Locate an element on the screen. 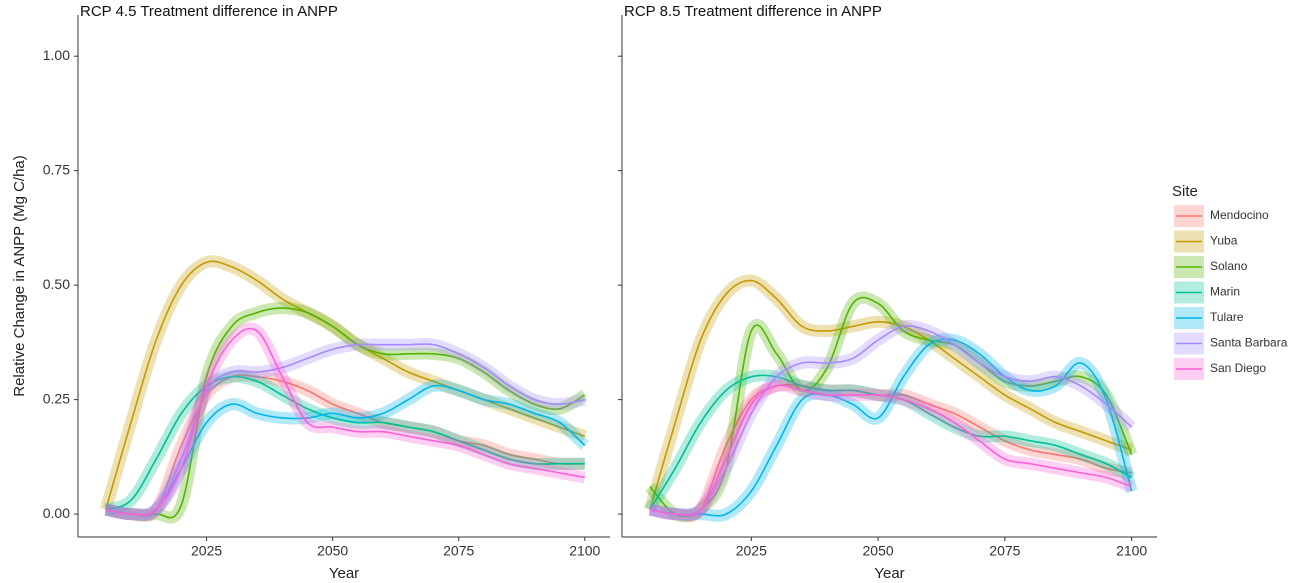 The image size is (1311, 583). legend-label: Mendocino is located at coordinates (1239, 215).